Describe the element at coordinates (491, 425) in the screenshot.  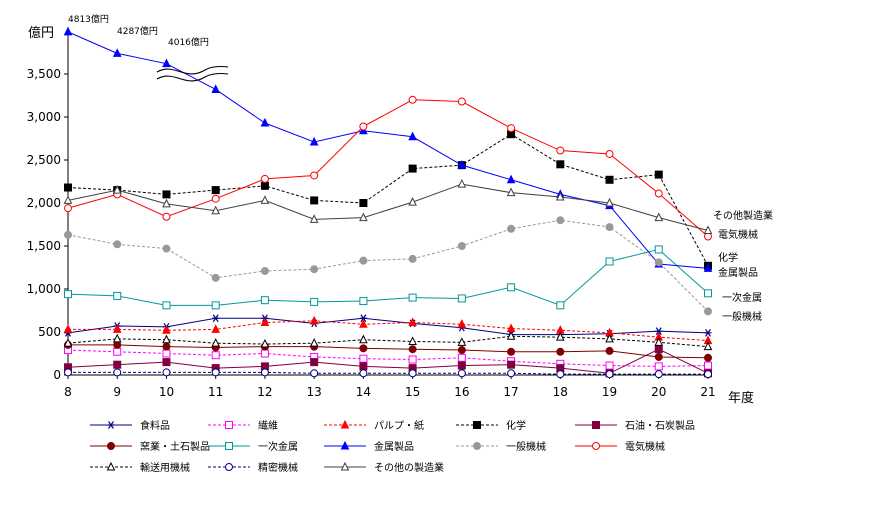
I see `legend-item: 化学` at that location.